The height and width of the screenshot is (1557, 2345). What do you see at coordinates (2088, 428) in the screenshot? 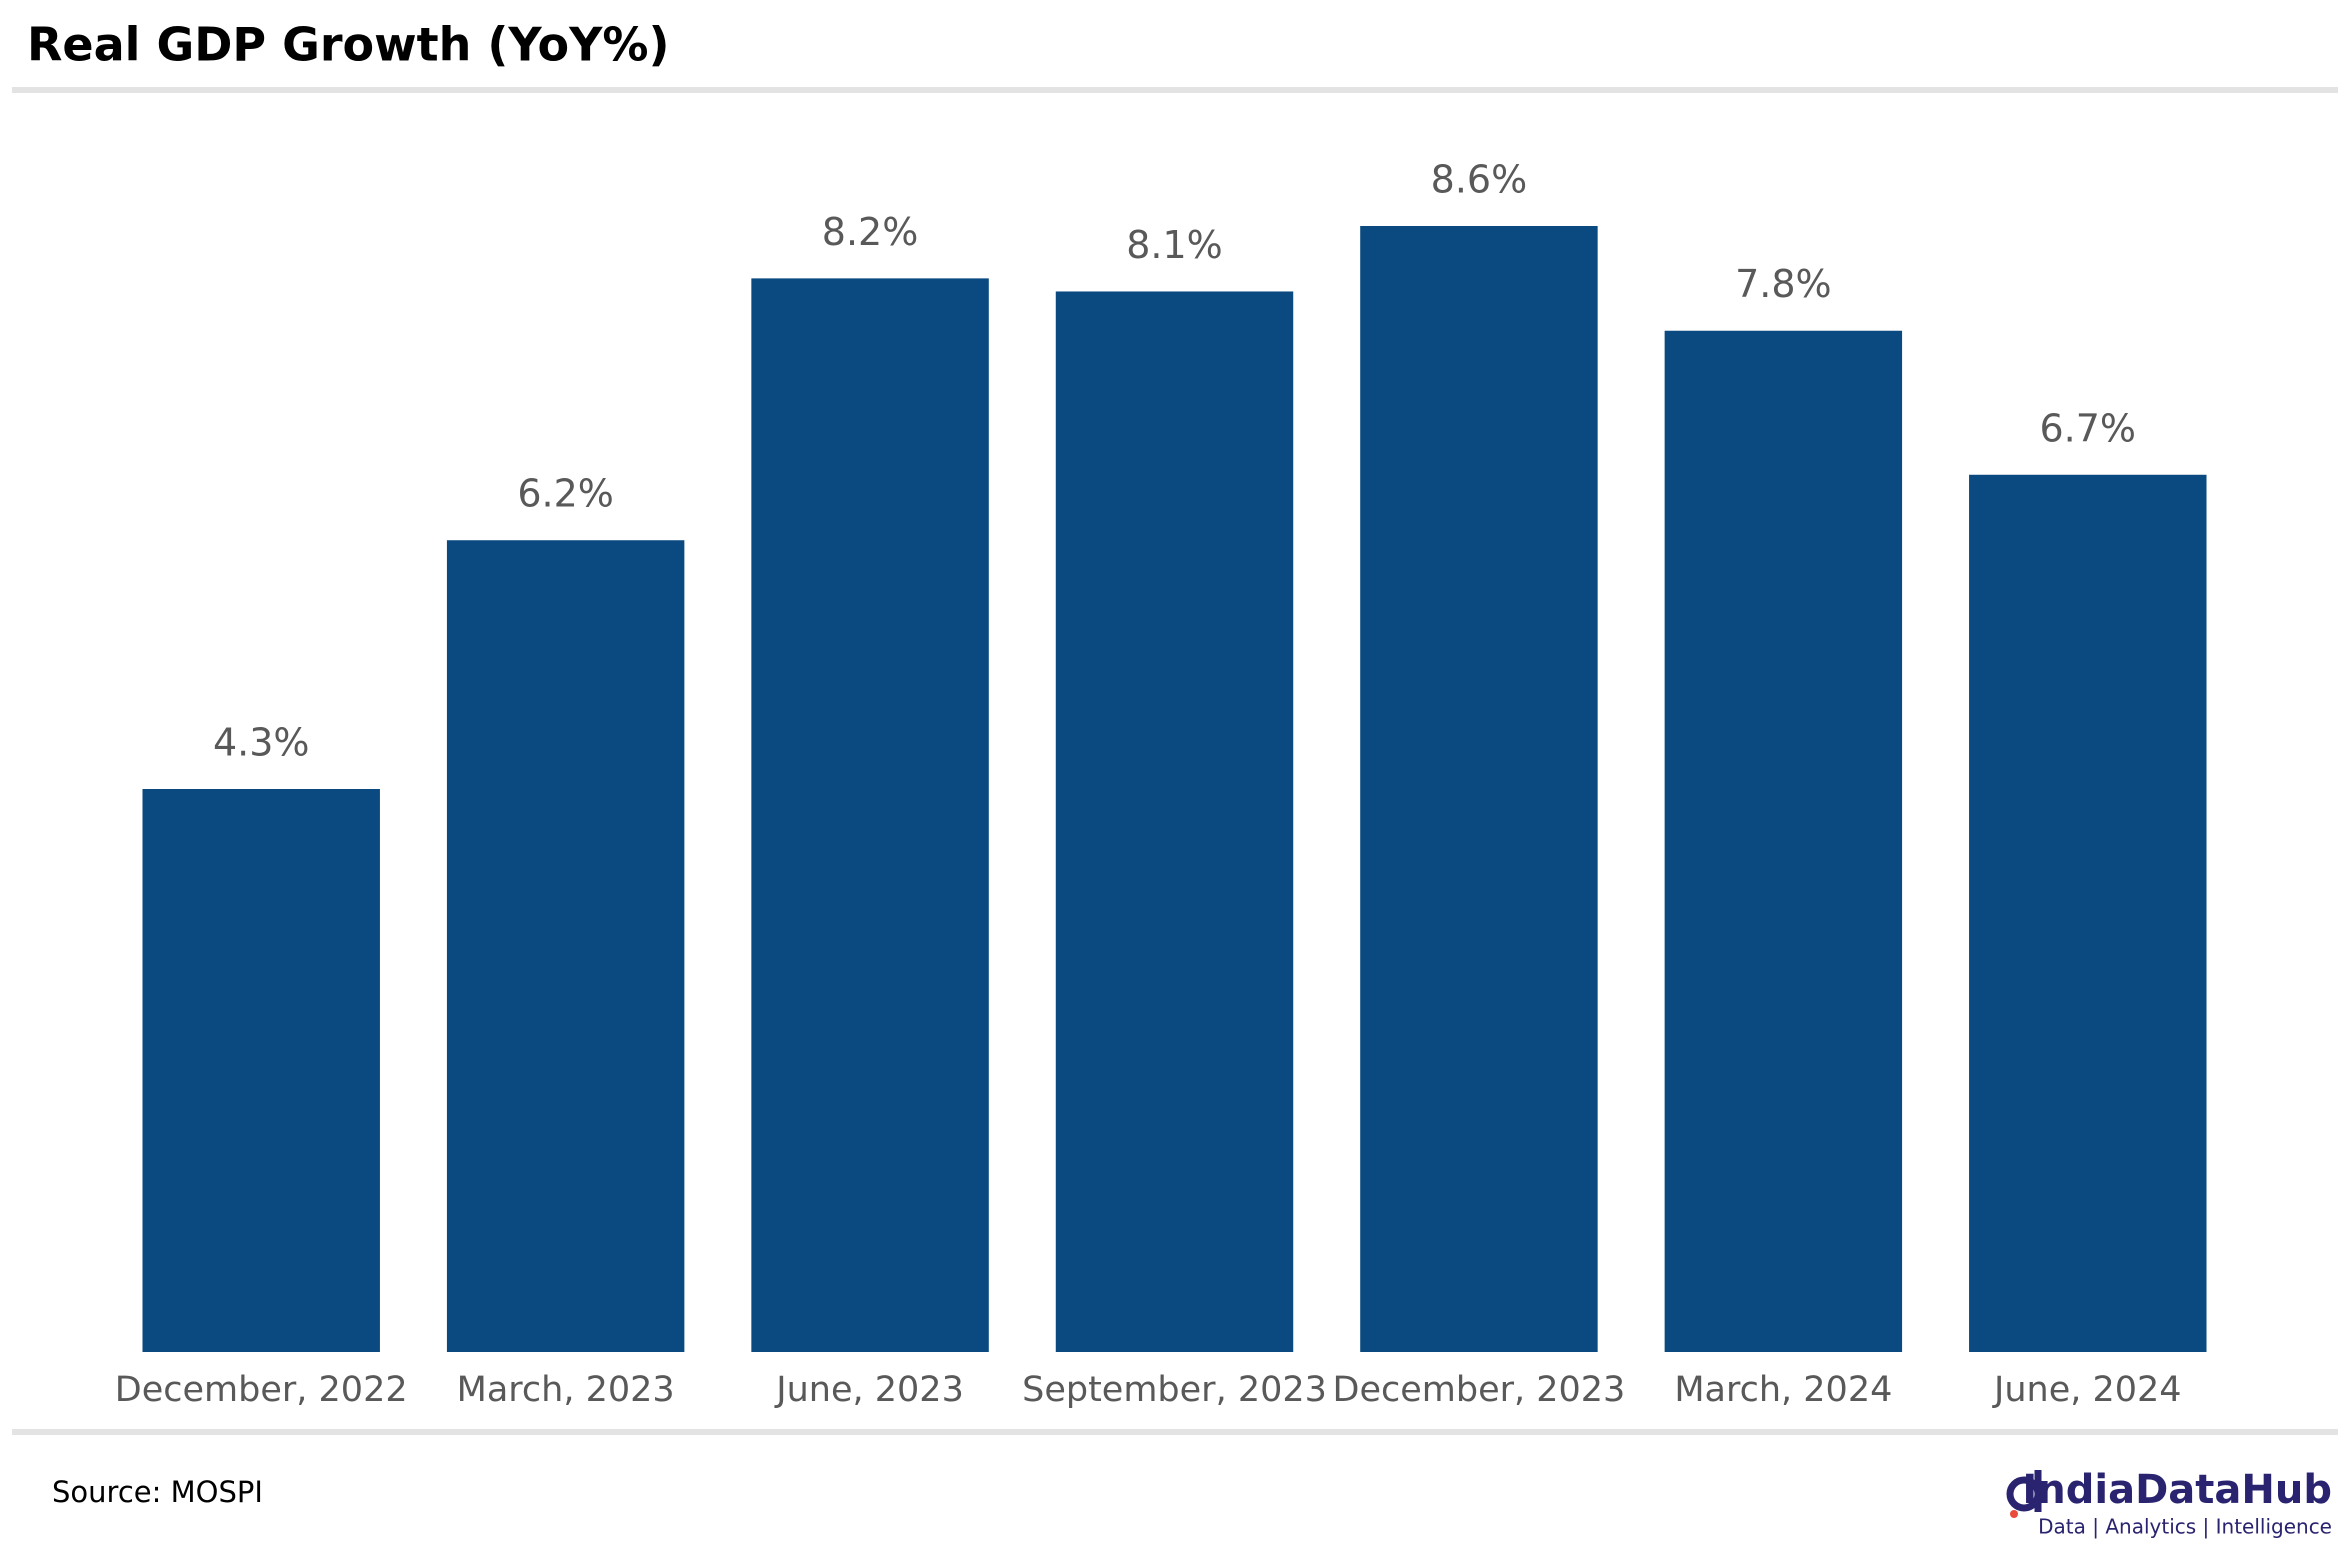
I see `data-label: 6.7%` at bounding box center [2088, 428].